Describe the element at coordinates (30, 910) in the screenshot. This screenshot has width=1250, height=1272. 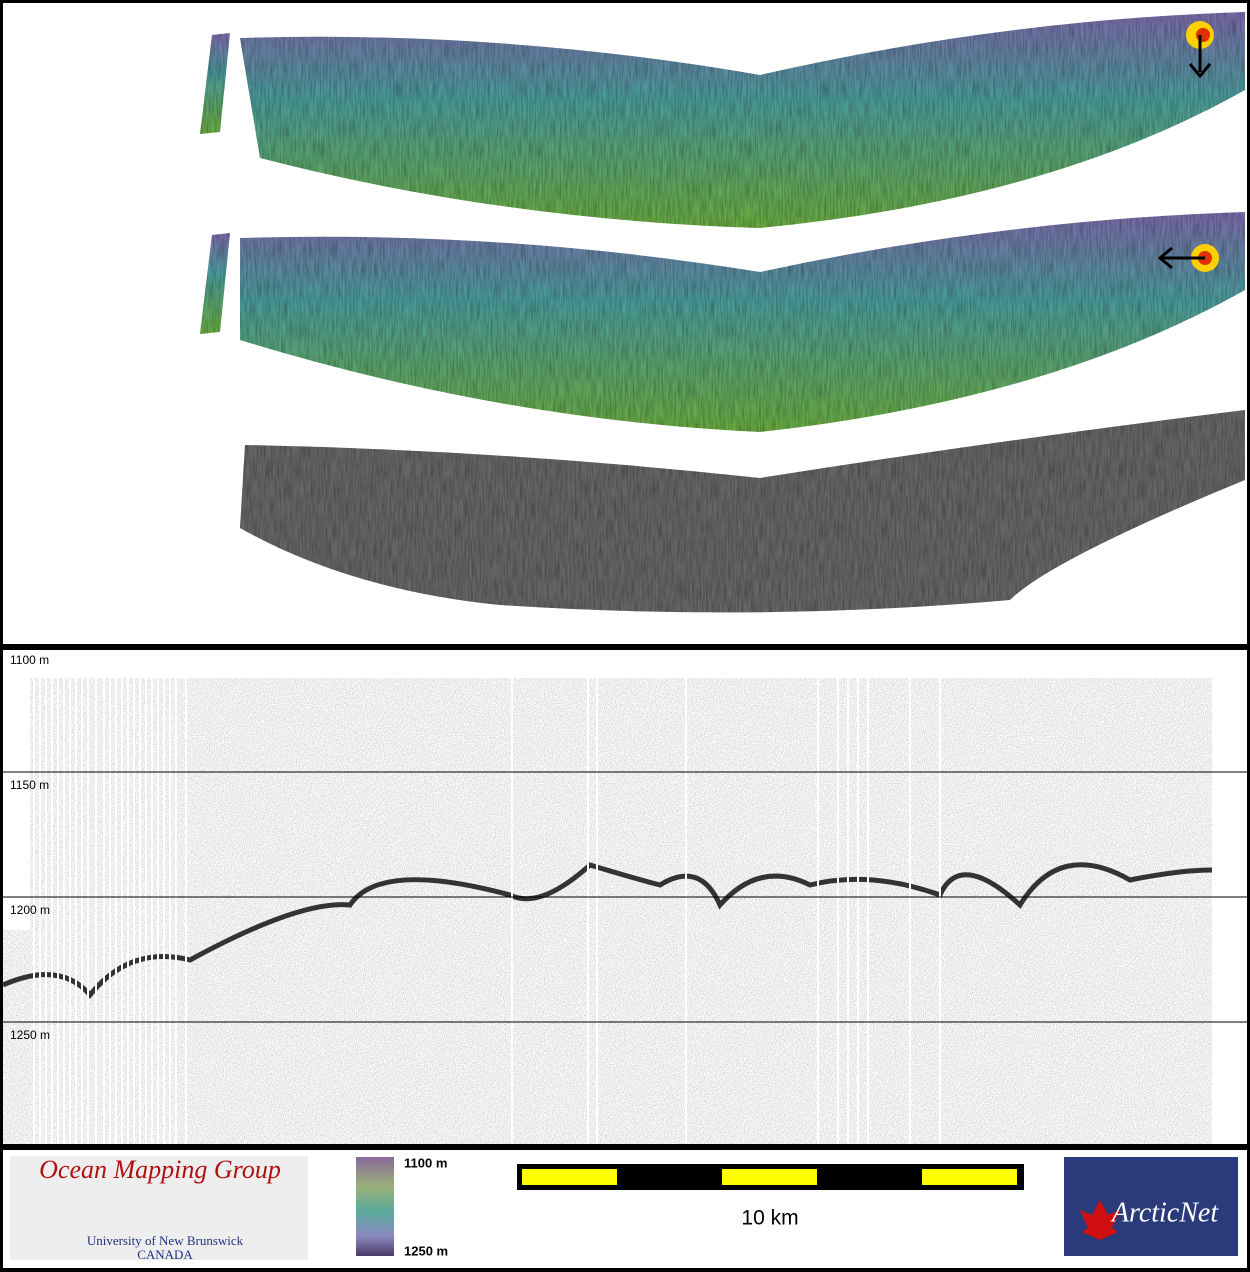
I see `depth-label: 1200 m` at that location.